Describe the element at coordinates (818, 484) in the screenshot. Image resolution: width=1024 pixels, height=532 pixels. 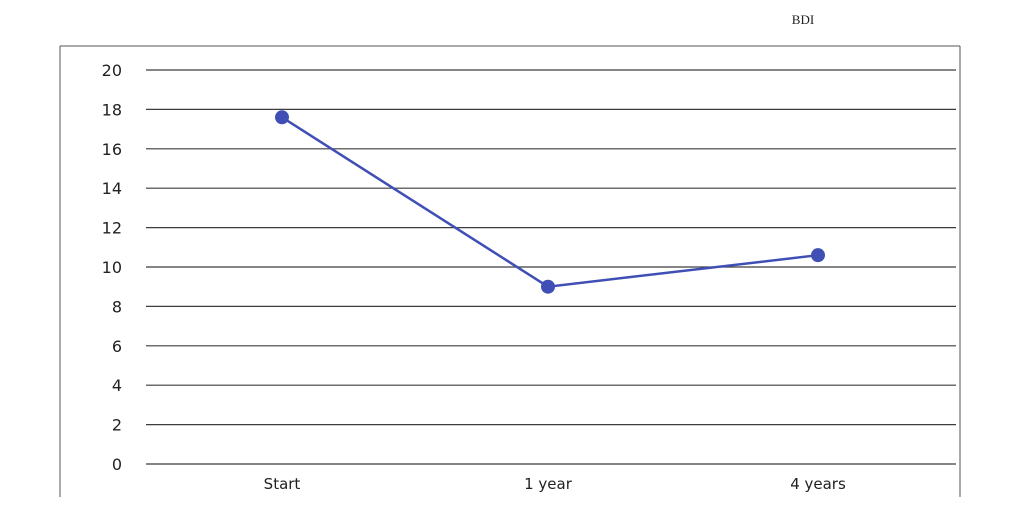
I see `x-tick-label: 4 years` at that location.